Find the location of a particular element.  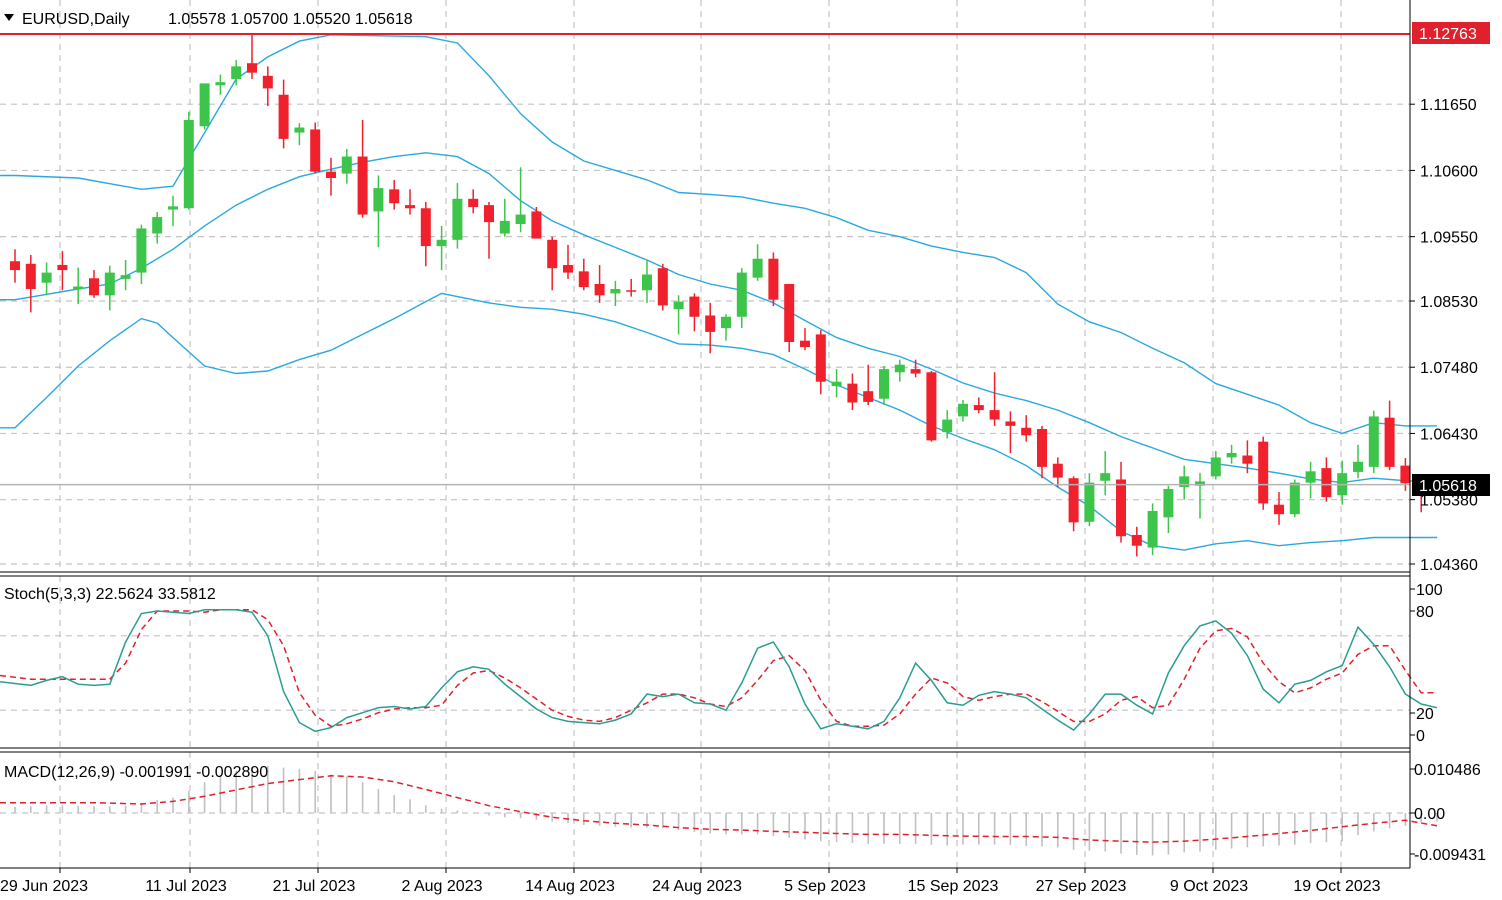

symbol-label: EURUSD,Daily is located at coordinates (76, 19).